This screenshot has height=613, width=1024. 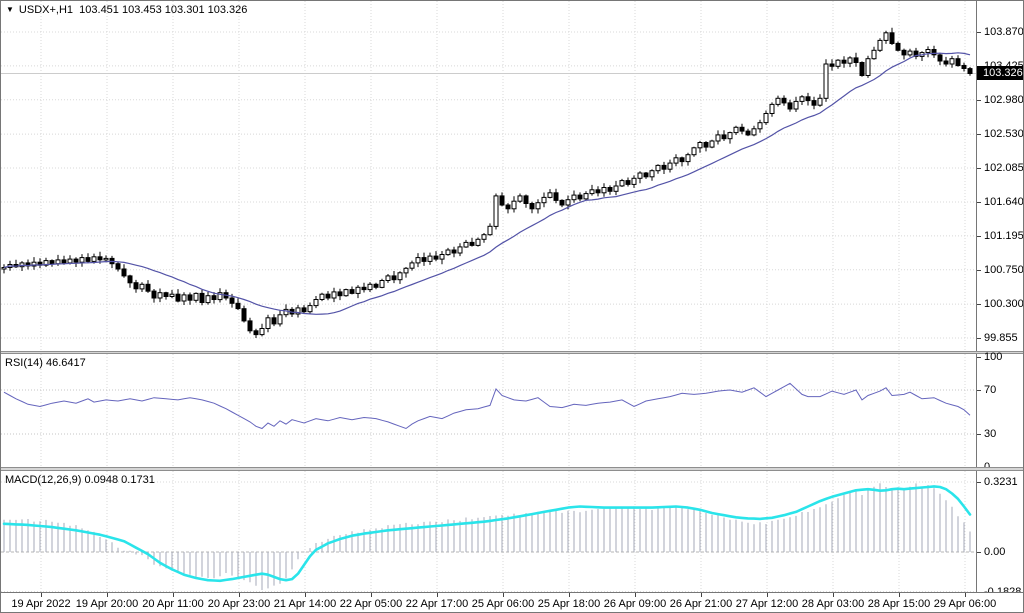 I want to click on symbol-timeframe-label: USDX+,H1, so click(x=46, y=10).